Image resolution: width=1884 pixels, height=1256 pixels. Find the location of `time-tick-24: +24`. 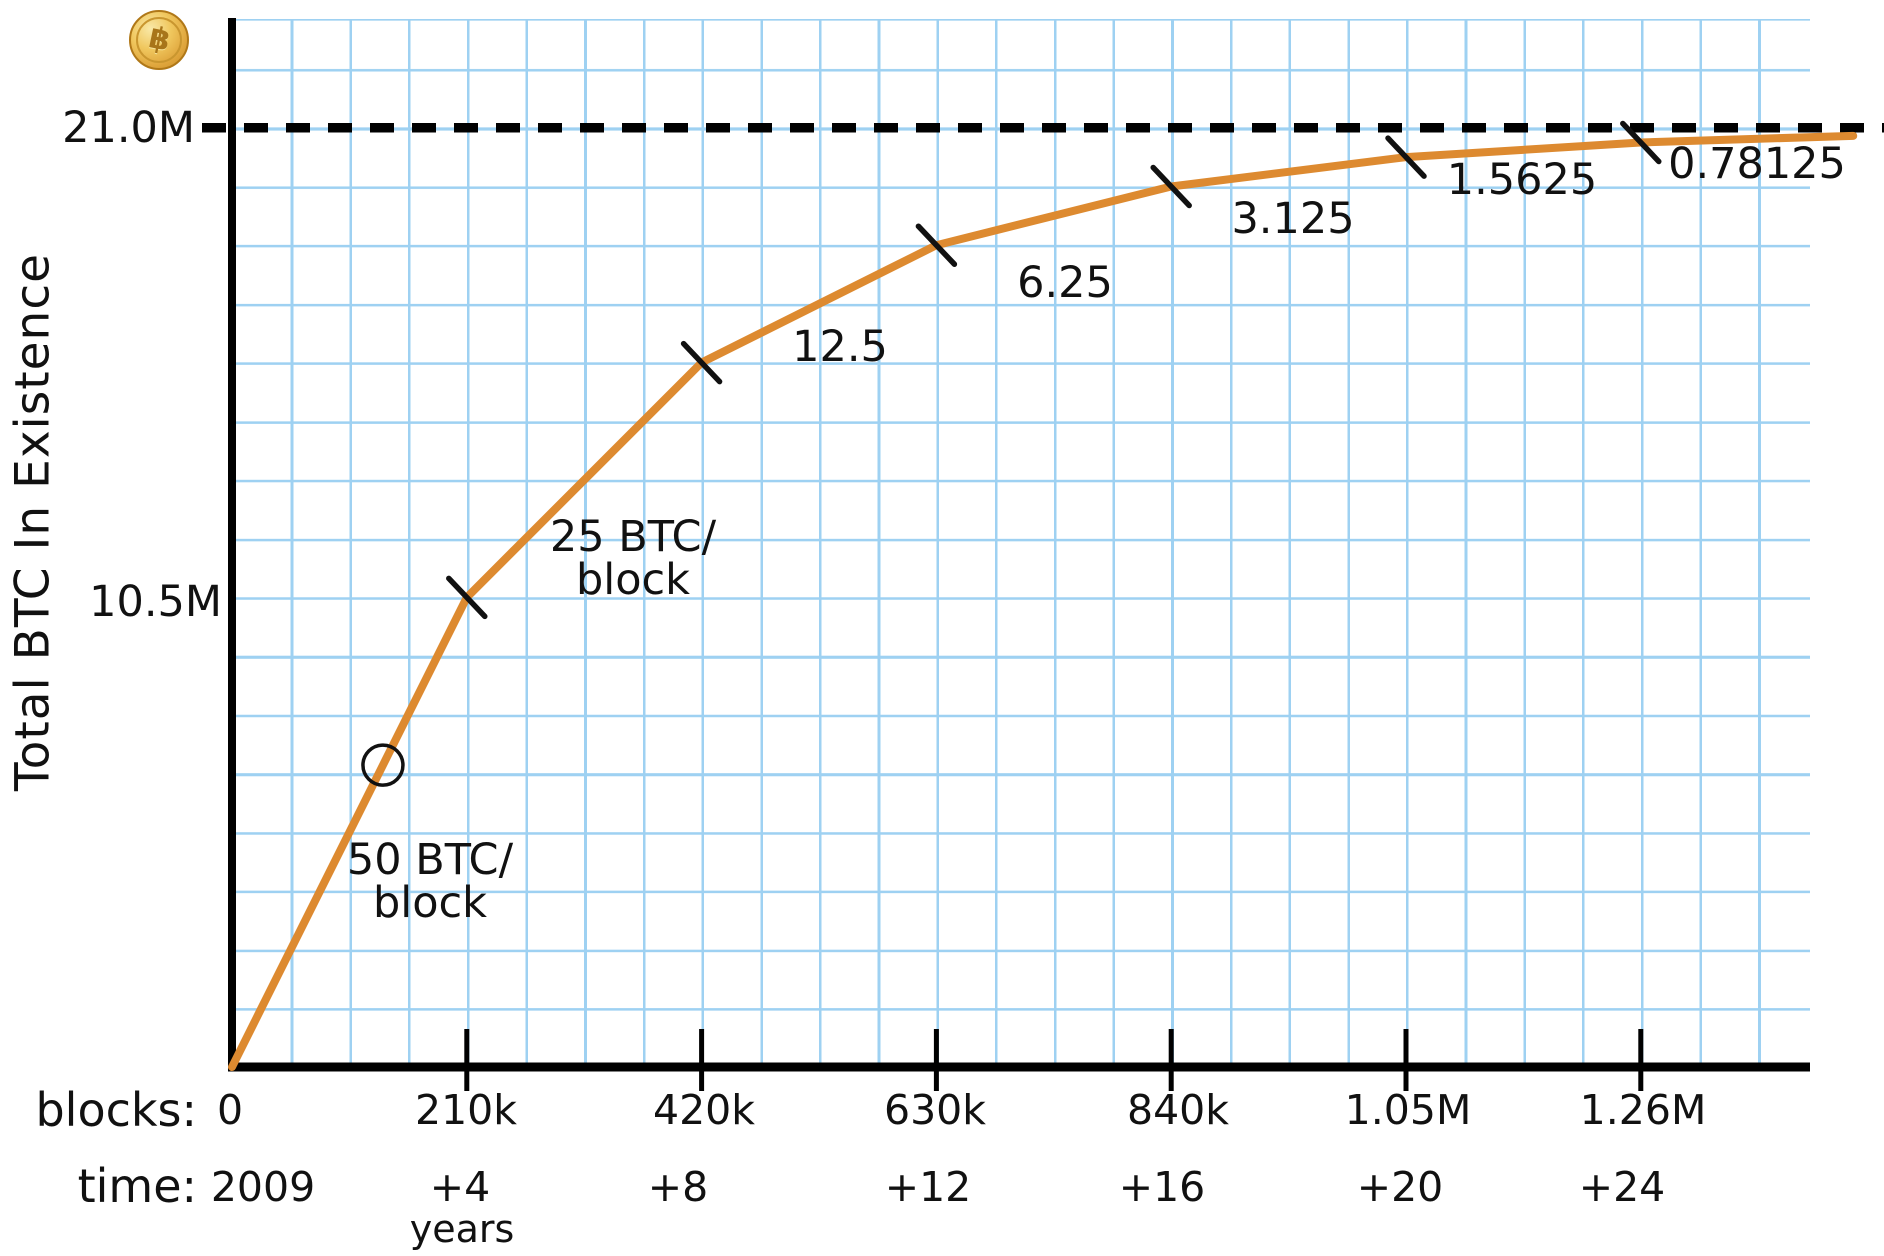

time-tick-24: +24 is located at coordinates (1622, 1187).